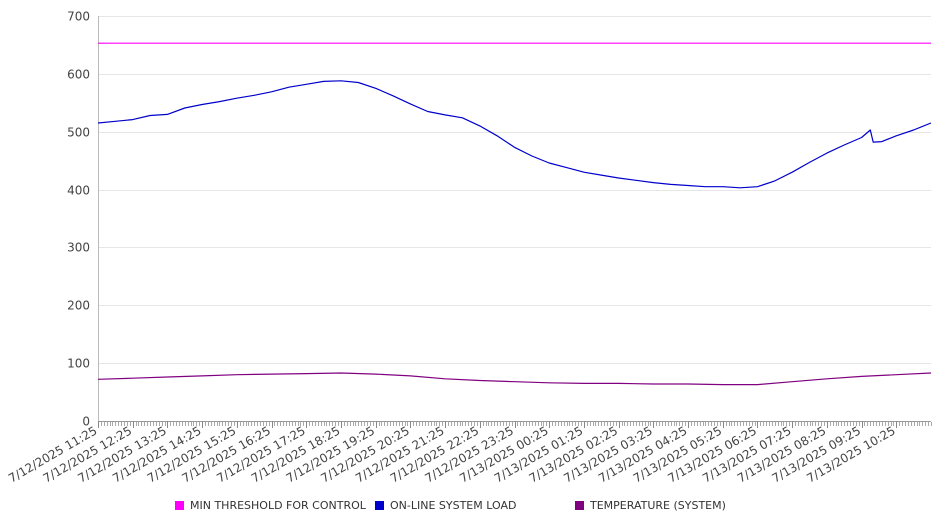 The width and height of the screenshot is (946, 526). Describe the element at coordinates (278, 505) in the screenshot. I see `legend-label-min-threshold: MIN THRESHOLD FOR CONTROL` at that location.